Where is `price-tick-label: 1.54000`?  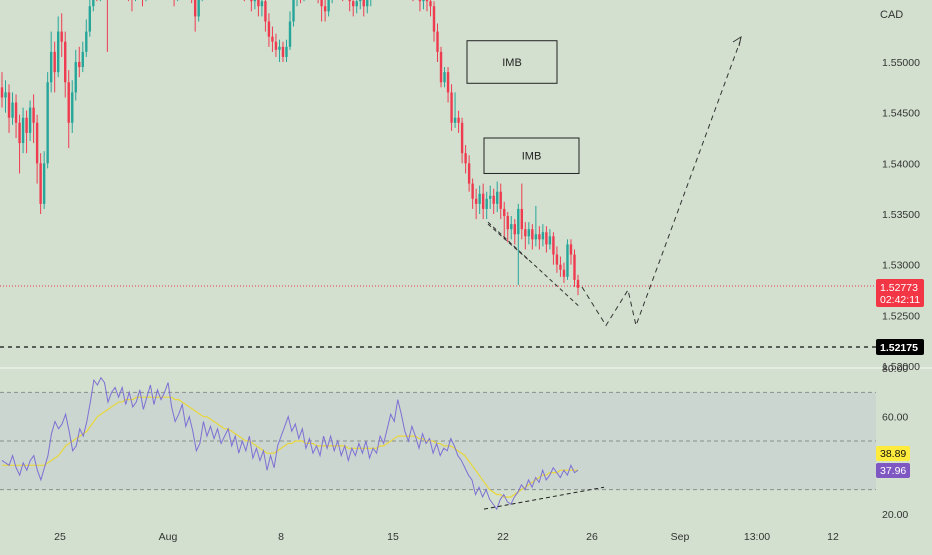 price-tick-label: 1.54000 is located at coordinates (901, 164).